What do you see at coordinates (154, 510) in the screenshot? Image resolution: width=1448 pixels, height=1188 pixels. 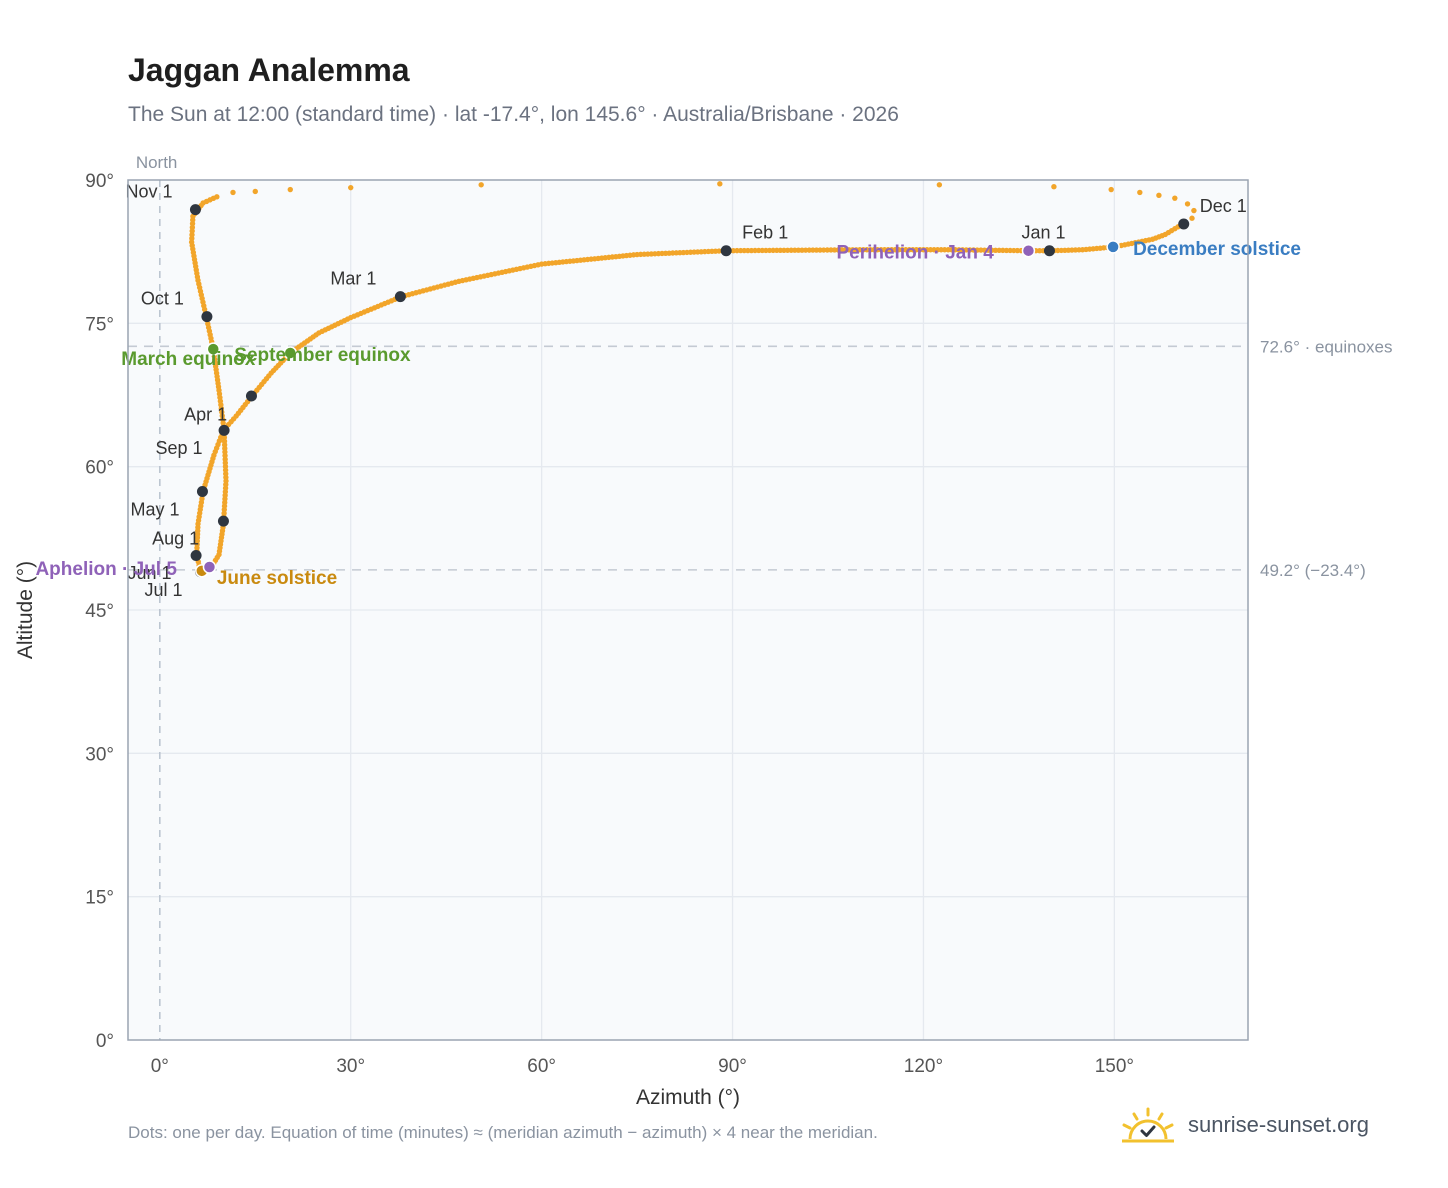 I see `month-label: May 1` at bounding box center [154, 510].